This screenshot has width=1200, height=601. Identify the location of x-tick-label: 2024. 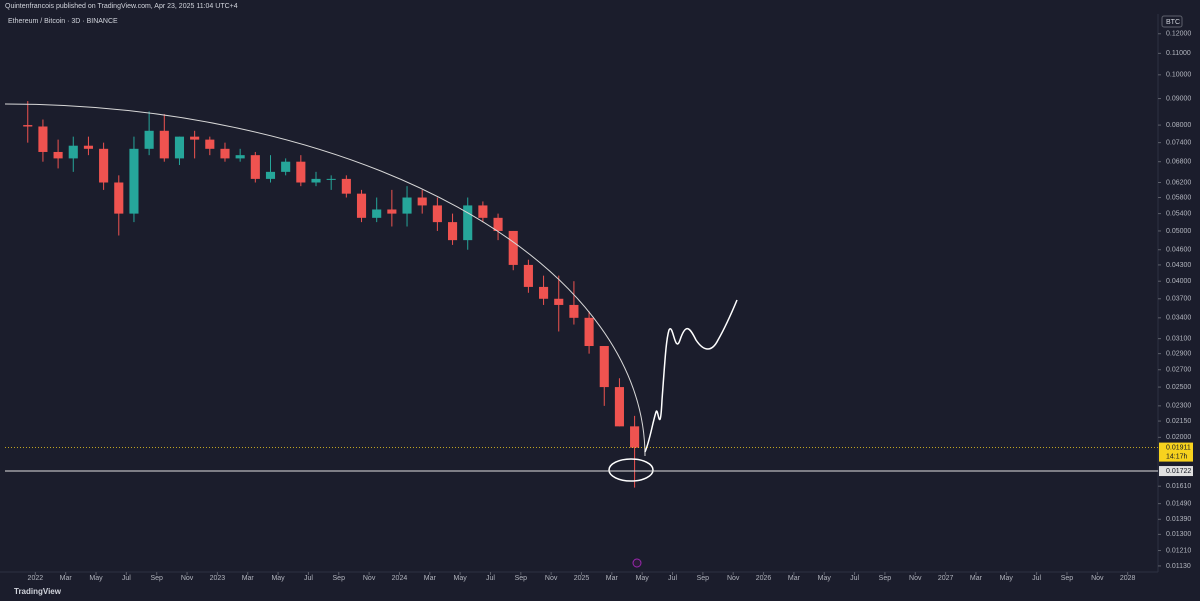
(400, 578).